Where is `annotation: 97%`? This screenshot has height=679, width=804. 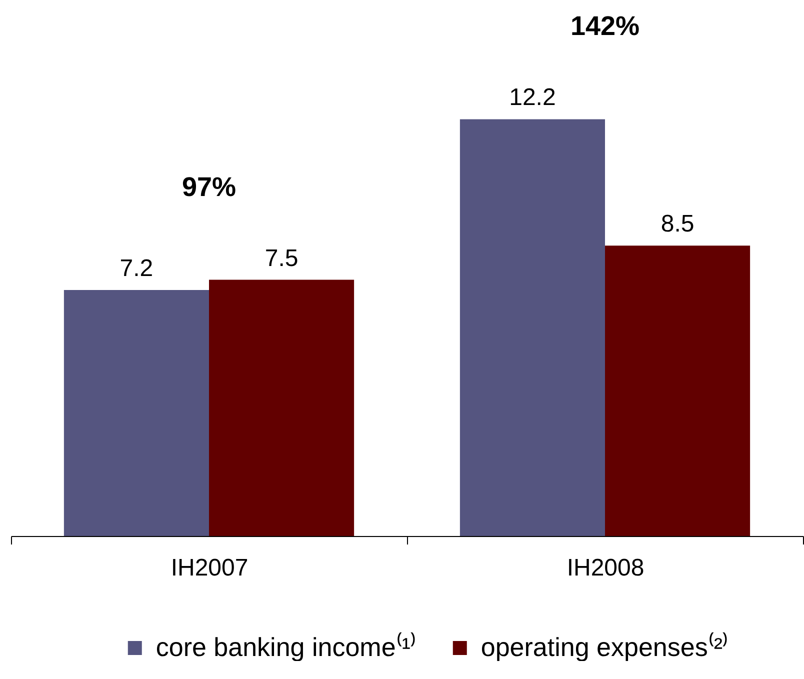
annotation: 97% is located at coordinates (209, 187).